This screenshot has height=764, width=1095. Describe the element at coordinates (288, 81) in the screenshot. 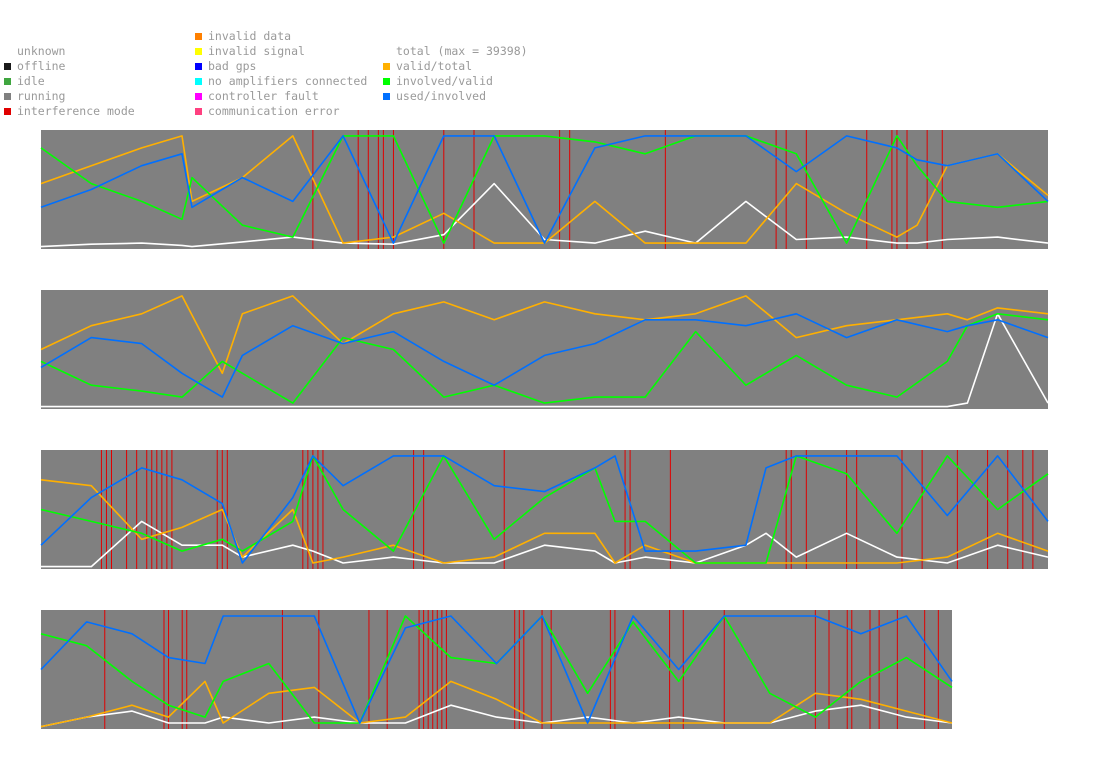

I see `legend-label: no amplifiers connected` at that location.